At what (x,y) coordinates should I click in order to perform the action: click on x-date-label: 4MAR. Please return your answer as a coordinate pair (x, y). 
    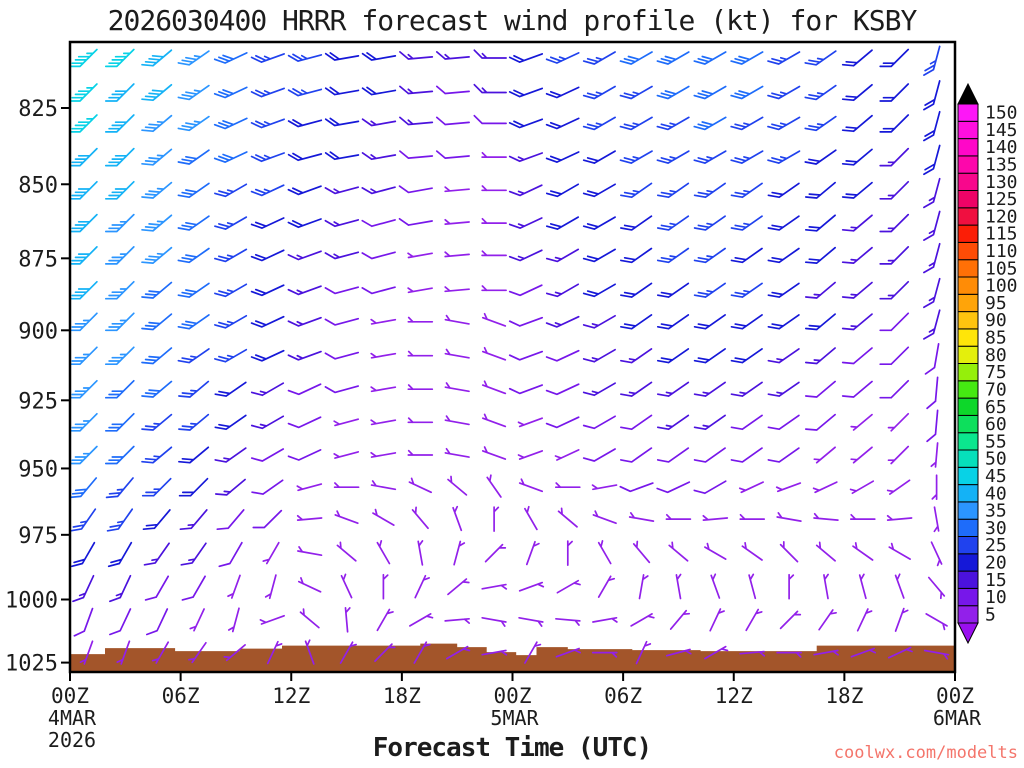
    Looking at the image, I should click on (72, 718).